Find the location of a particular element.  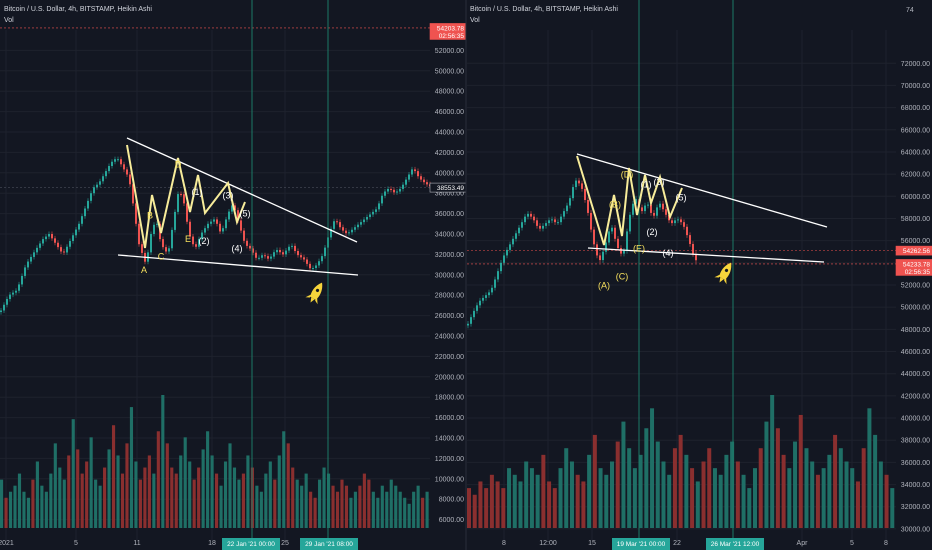

y-tick-label: 46000.00 is located at coordinates (915, 352).